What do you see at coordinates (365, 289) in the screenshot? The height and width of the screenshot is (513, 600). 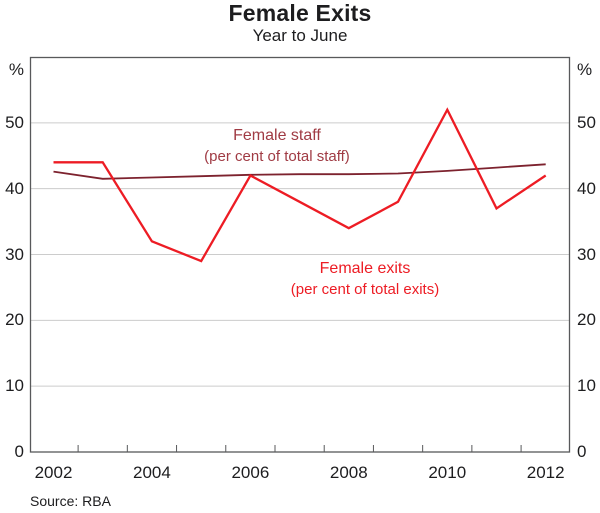 I see `annotation-female-exits-line2: (per cent of total exits)` at bounding box center [365, 289].